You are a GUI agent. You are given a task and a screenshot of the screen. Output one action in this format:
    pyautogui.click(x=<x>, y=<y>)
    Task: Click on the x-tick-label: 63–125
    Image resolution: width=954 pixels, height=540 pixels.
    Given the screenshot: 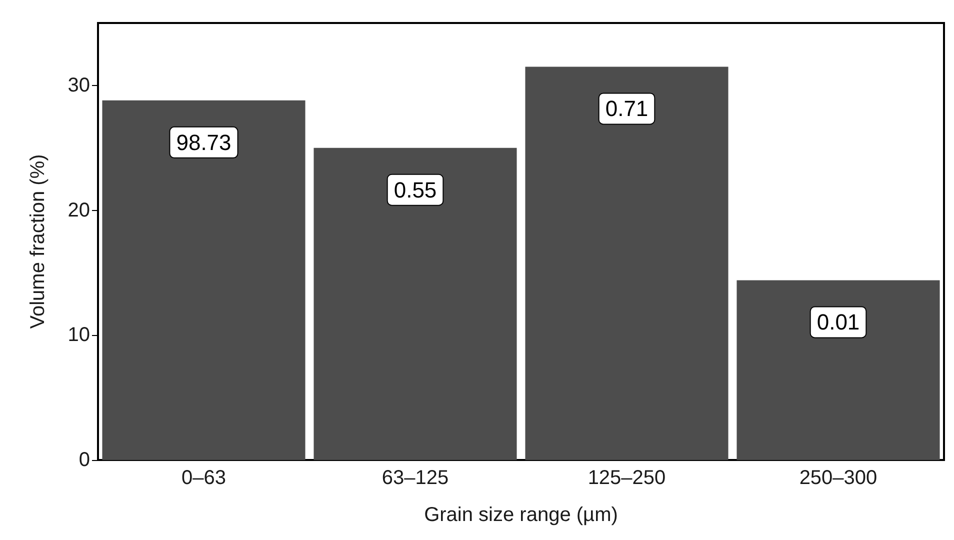 What is the action you would take?
    pyautogui.click(x=415, y=478)
    